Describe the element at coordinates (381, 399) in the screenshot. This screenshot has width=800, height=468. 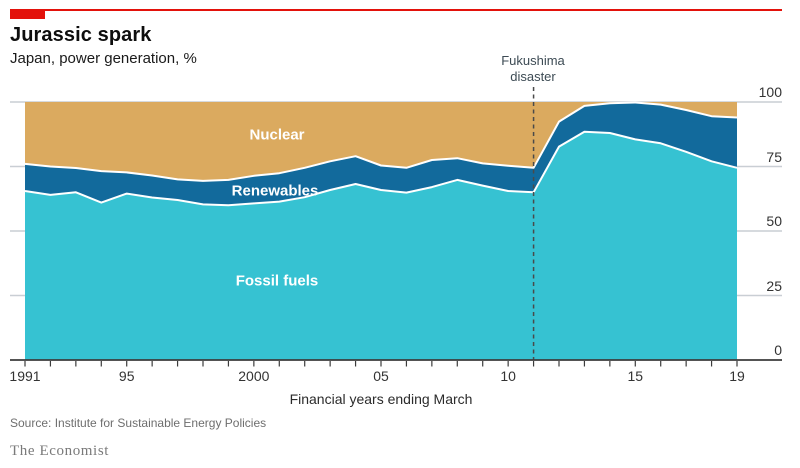
I see `x-axis-title: Financial years ending March` at that location.